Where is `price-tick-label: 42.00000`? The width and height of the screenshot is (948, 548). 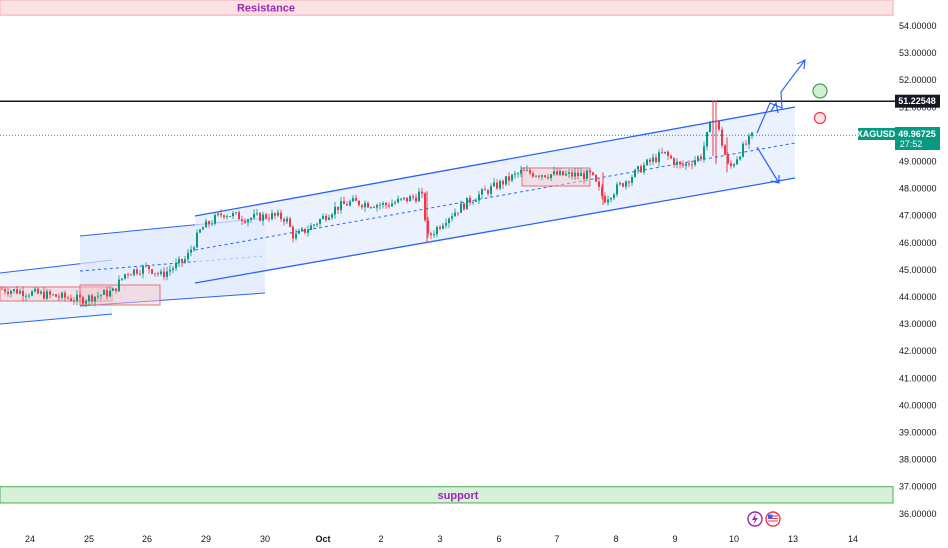
price-tick-label: 42.00000 is located at coordinates (918, 351).